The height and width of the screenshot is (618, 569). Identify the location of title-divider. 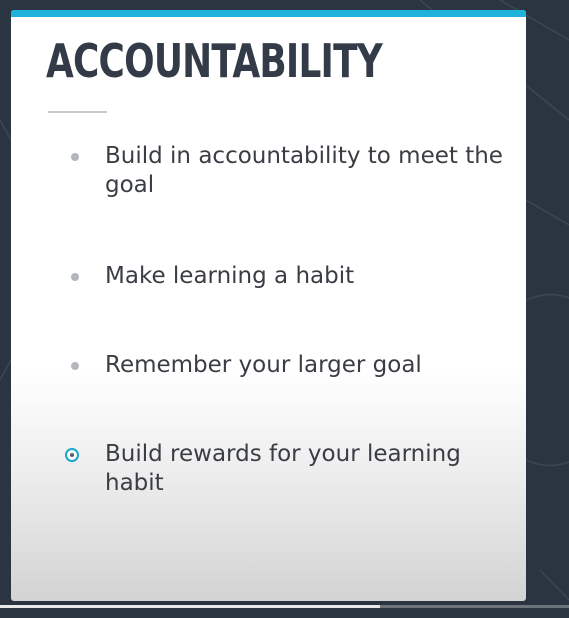
(77, 112).